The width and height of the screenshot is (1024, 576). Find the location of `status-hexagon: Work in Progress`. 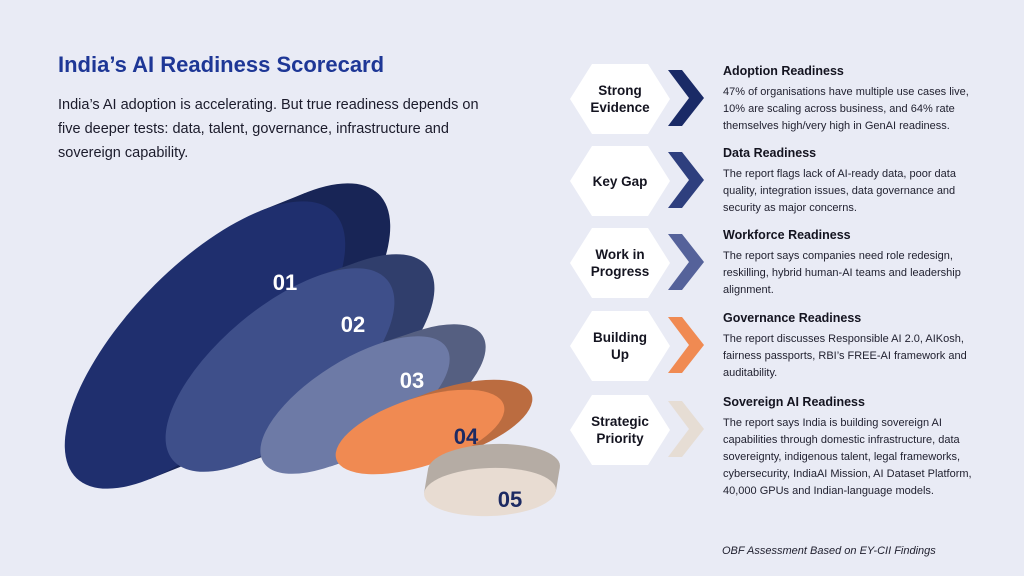

status-hexagon: Work in Progress is located at coordinates (620, 263).